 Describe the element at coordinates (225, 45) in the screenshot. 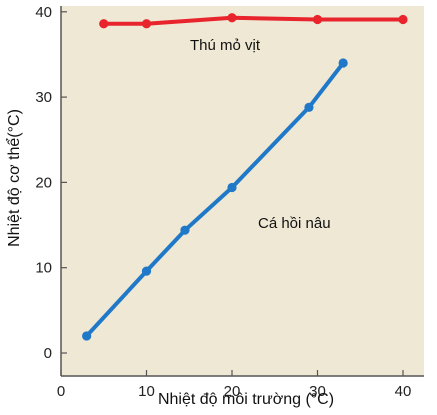

I see `series-label-thu-mo-vit: Thú mỏ vịt` at that location.